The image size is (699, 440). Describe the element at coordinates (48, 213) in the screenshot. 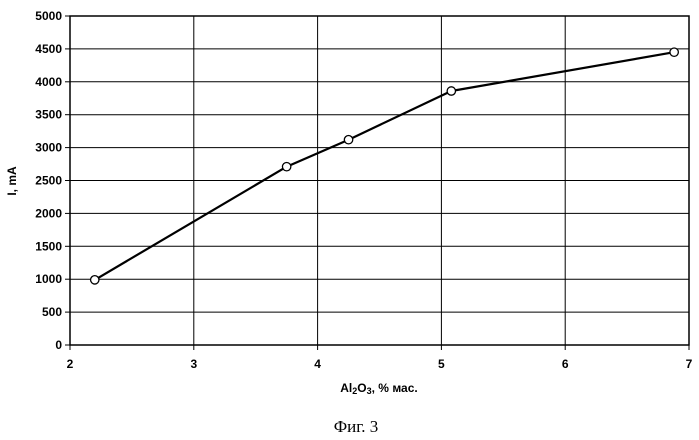

I see `y-tick-label: 2000` at that location.